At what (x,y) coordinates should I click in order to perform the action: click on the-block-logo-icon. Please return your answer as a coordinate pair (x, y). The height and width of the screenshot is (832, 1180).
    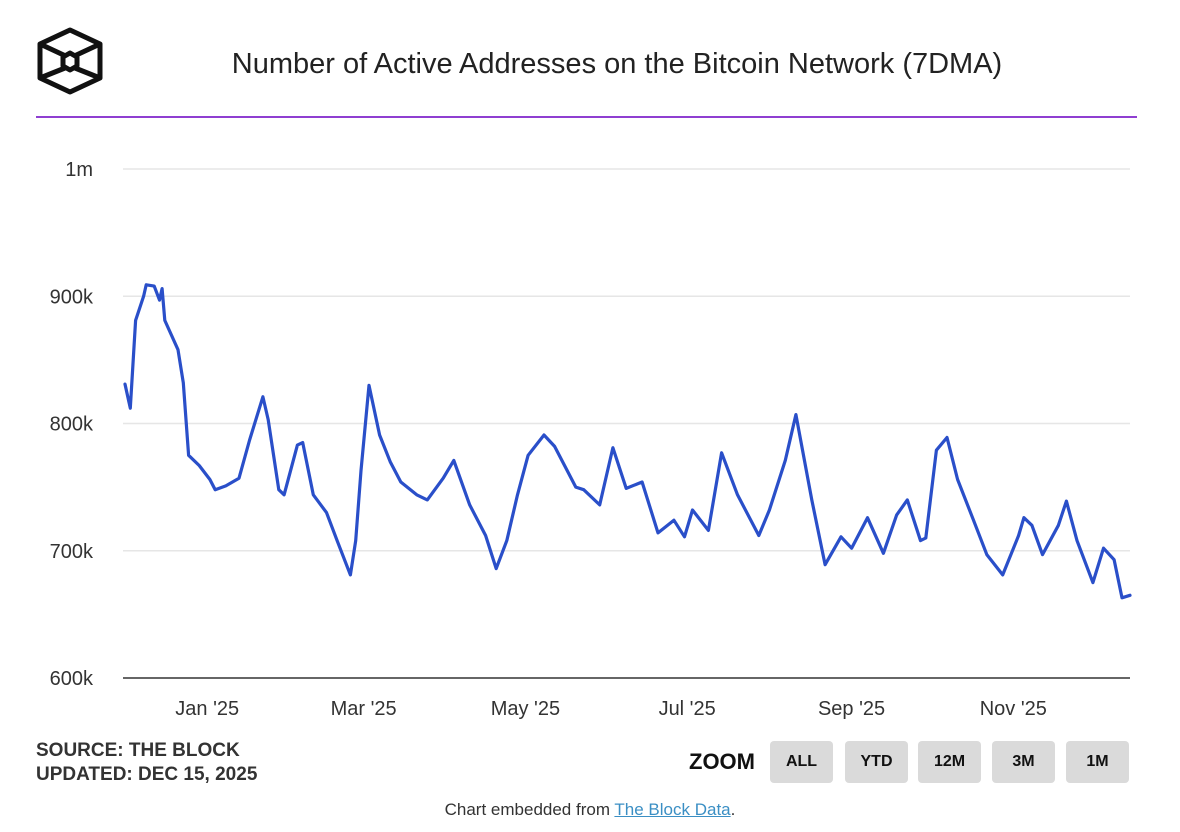
    Looking at the image, I should click on (70, 61).